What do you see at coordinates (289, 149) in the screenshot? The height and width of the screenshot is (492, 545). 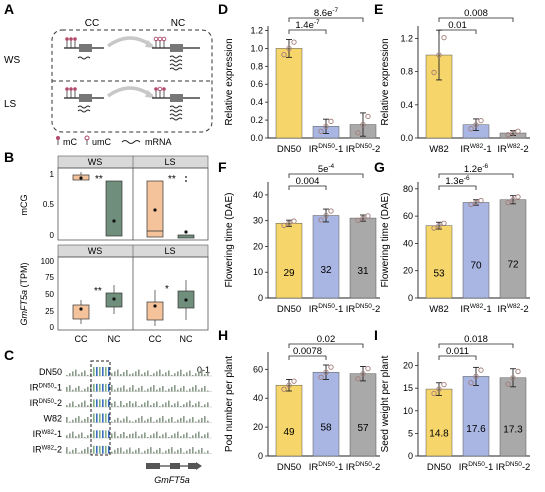 I see `x-tick-label: DN50` at bounding box center [289, 149].